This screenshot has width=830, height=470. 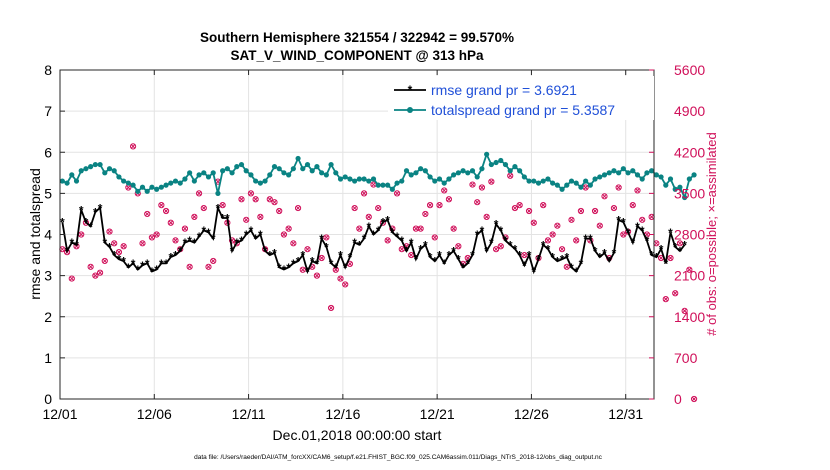 What do you see at coordinates (54, 234) in the screenshot?
I see `y-axis-ticks: 0 1 2 3 4 5 6 7 8` at bounding box center [54, 234].